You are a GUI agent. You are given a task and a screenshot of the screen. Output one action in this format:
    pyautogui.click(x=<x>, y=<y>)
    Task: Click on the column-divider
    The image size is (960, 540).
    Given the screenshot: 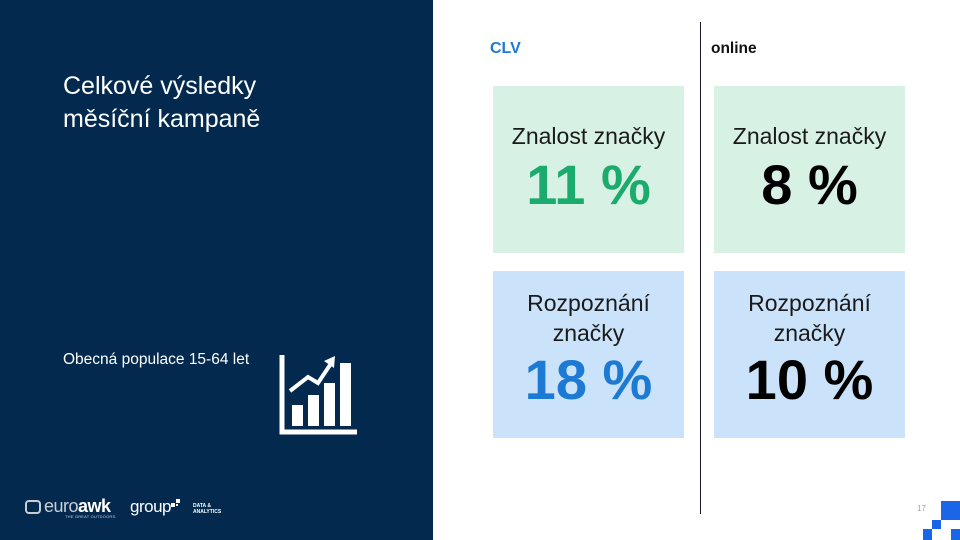 What is the action you would take?
    pyautogui.click(x=700, y=268)
    